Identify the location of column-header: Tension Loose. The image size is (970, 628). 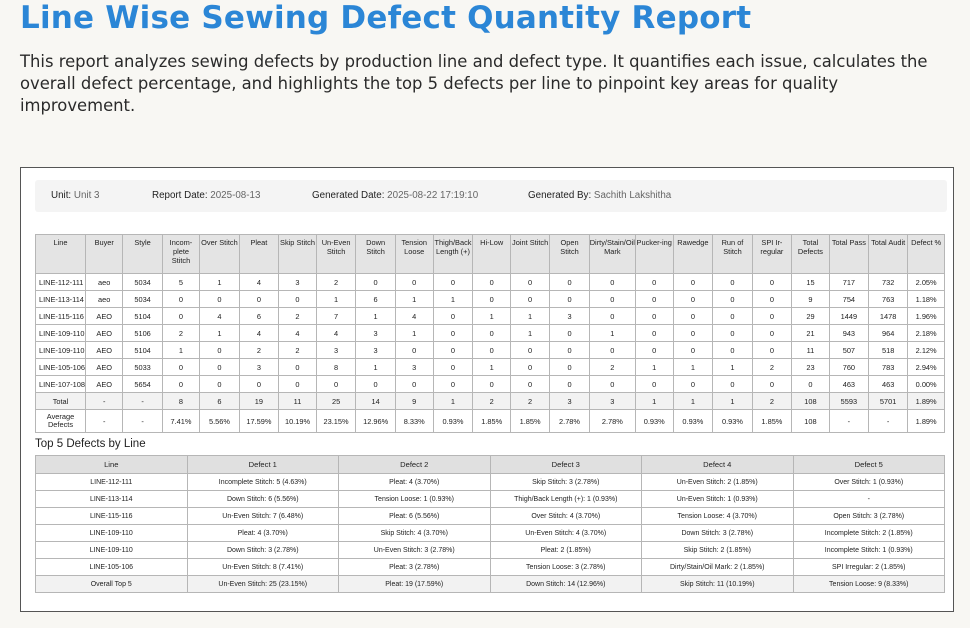
(414, 254).